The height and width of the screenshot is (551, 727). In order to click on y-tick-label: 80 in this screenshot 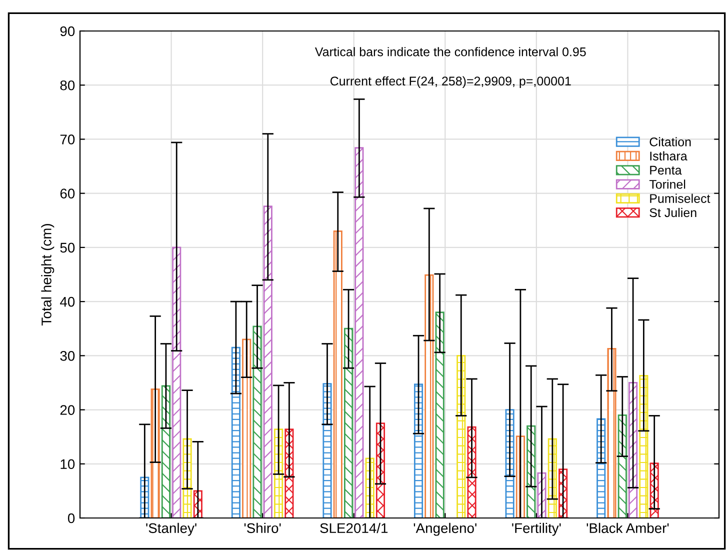, I will do `click(67, 85)`.